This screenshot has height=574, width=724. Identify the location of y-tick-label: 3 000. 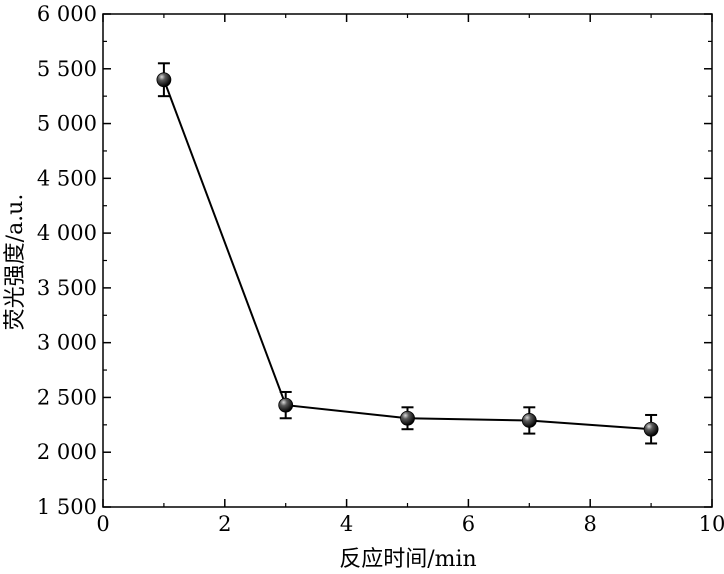
(67, 343).